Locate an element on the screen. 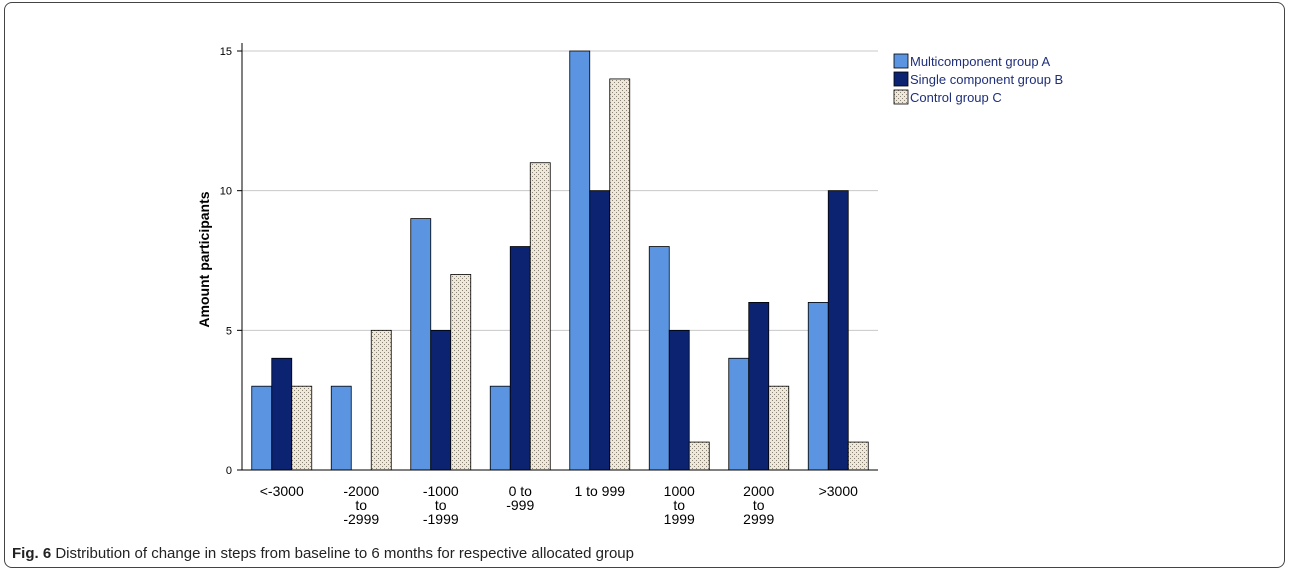 Image resolution: width=1292 pixels, height=573 pixels. x-tick-label-line: 2999 is located at coordinates (758, 519).